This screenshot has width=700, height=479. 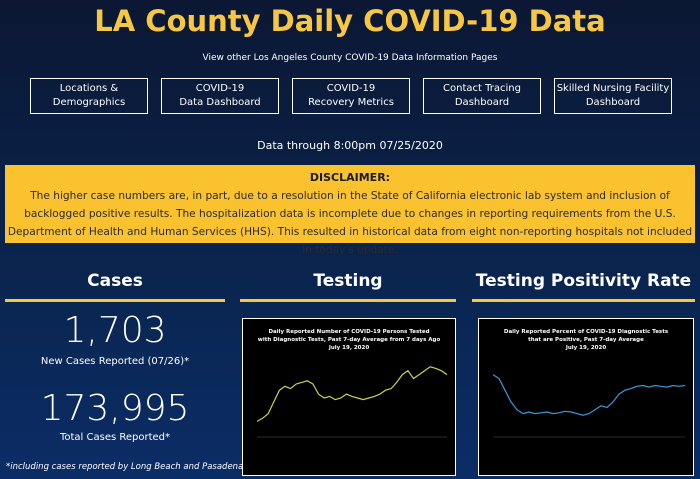 What do you see at coordinates (348, 286) in the screenshot?
I see `section-heading: Testing` at bounding box center [348, 286].